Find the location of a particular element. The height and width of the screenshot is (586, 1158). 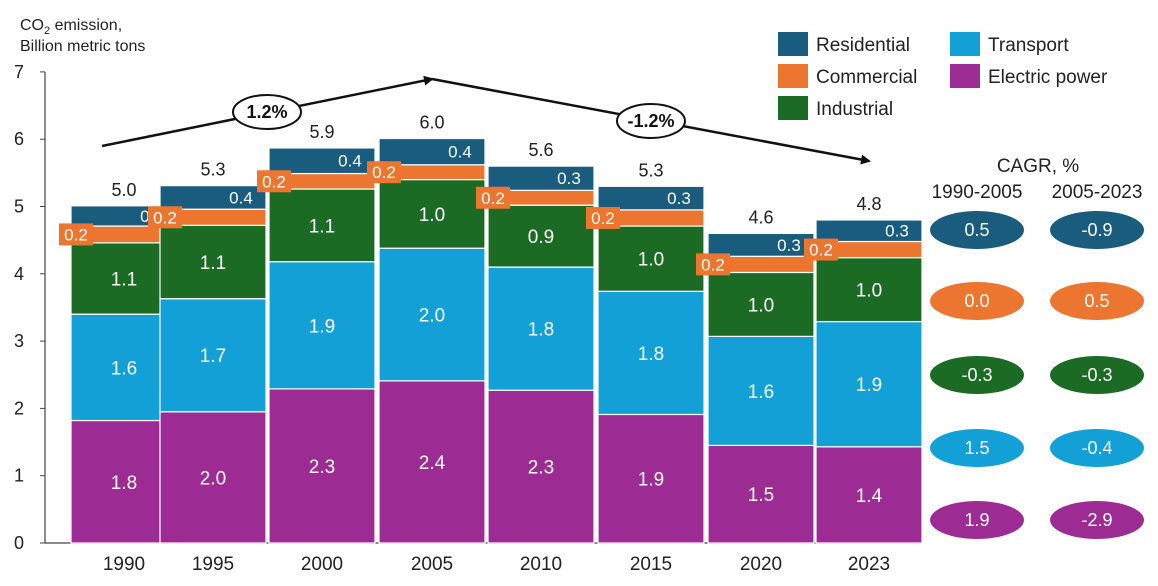

cagr-pill-electric is located at coordinates (1097, 520).